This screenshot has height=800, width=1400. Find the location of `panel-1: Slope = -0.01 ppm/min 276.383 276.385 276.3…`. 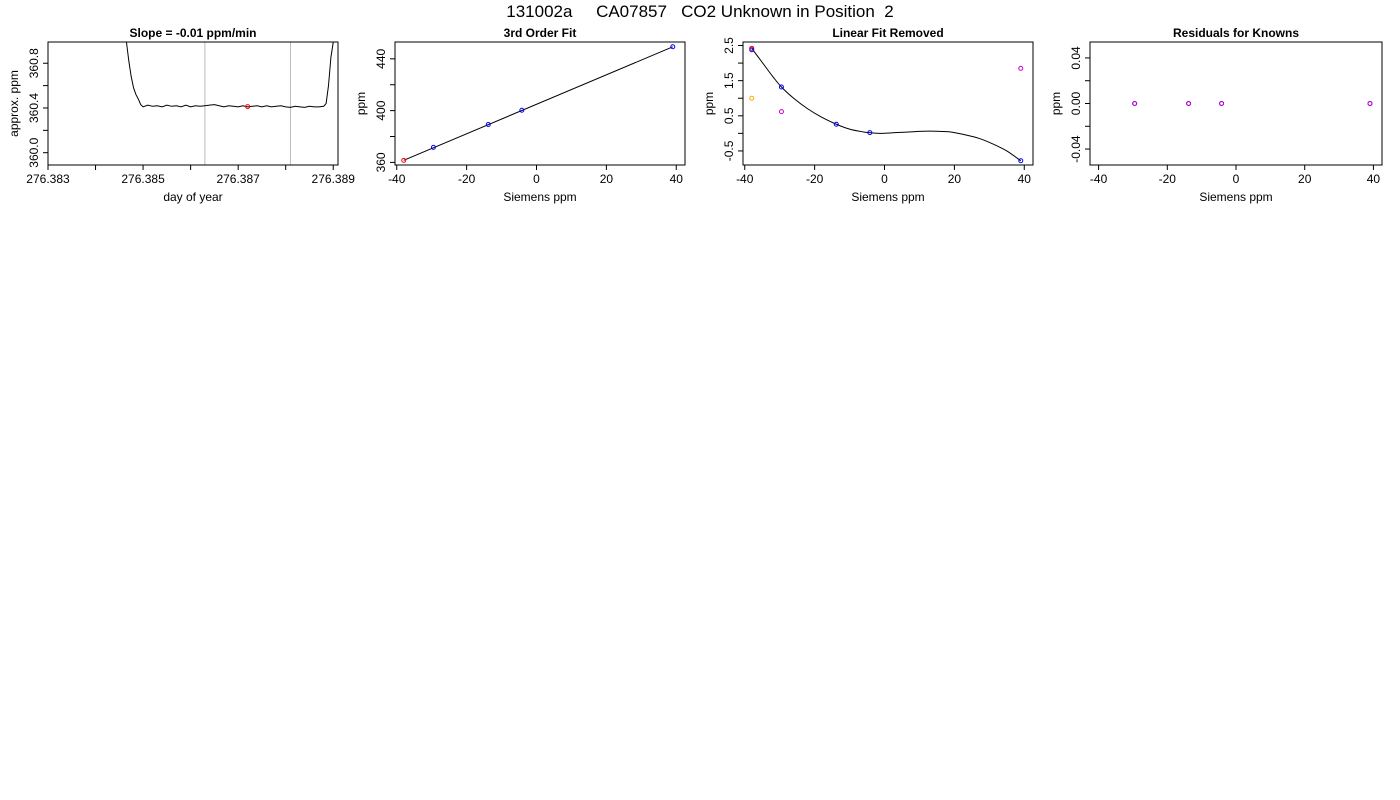

panel-1: Slope = -0.01 ppm/min 276.383 276.385 276.3… is located at coordinates (181, 115).